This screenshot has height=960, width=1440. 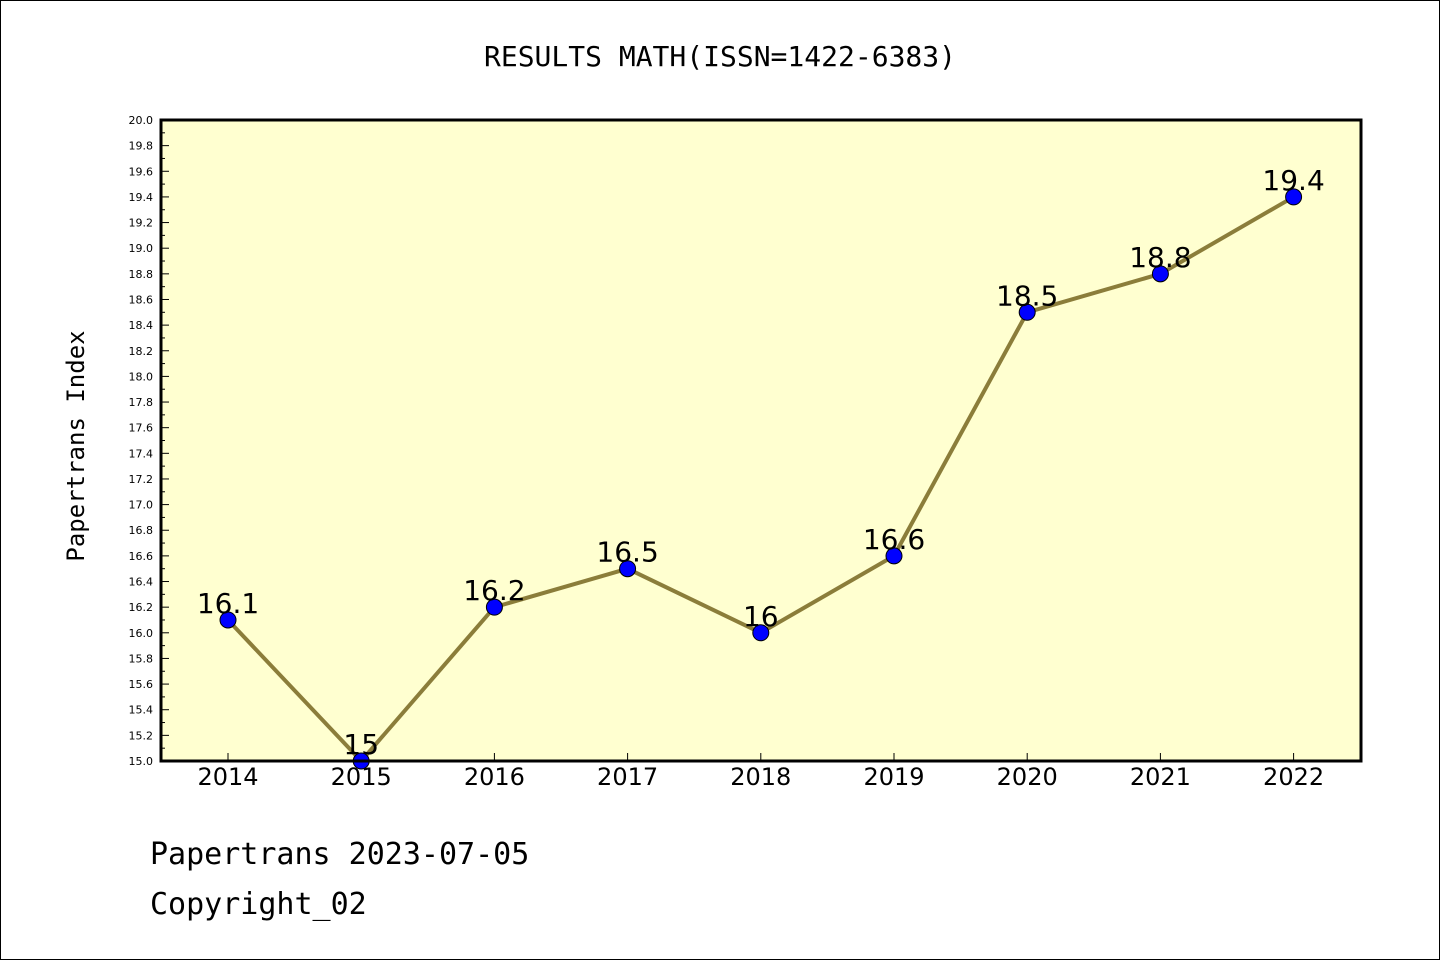 I want to click on y-tick-label: 18.2, so click(x=141, y=351).